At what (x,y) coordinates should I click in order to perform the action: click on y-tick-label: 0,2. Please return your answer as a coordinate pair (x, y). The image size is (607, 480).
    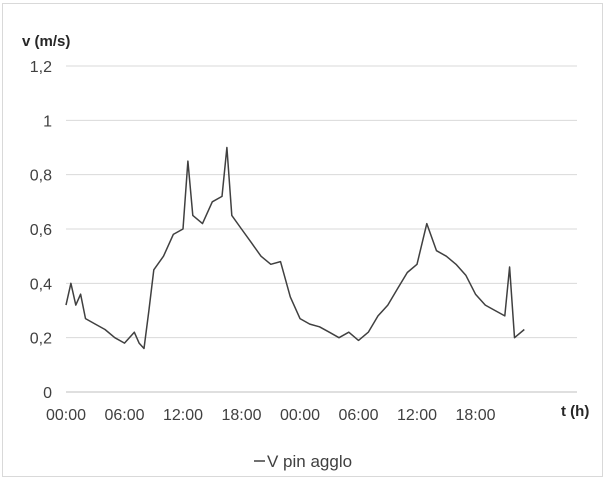
    Looking at the image, I should click on (41, 339).